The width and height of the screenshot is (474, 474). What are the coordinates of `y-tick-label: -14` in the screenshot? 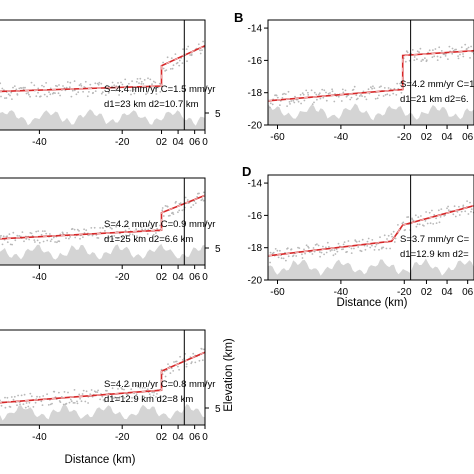 It's located at (255, 184).